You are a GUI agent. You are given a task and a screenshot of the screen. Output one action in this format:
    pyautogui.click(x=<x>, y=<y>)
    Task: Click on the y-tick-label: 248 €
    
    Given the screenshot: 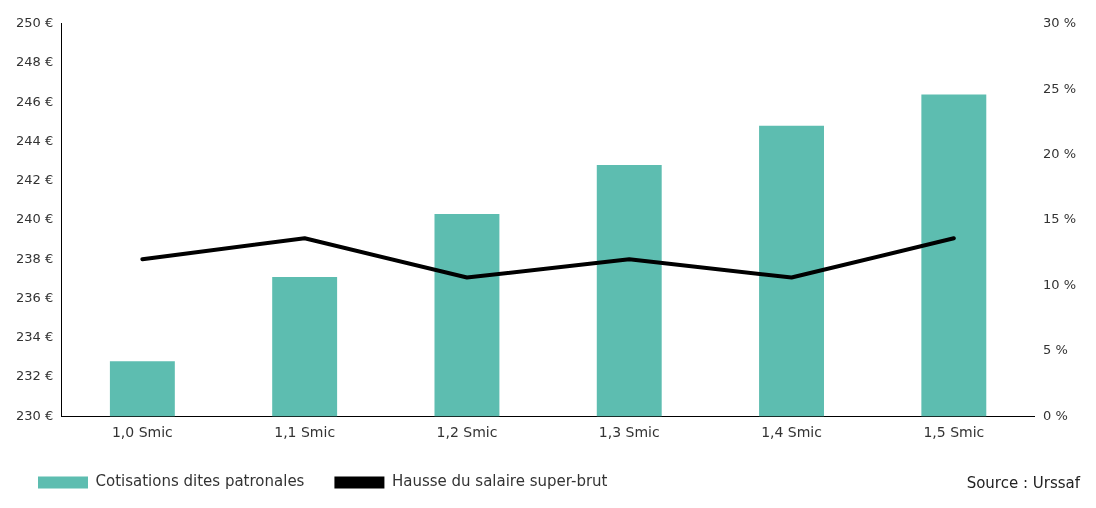 What is the action you would take?
    pyautogui.click(x=35, y=62)
    